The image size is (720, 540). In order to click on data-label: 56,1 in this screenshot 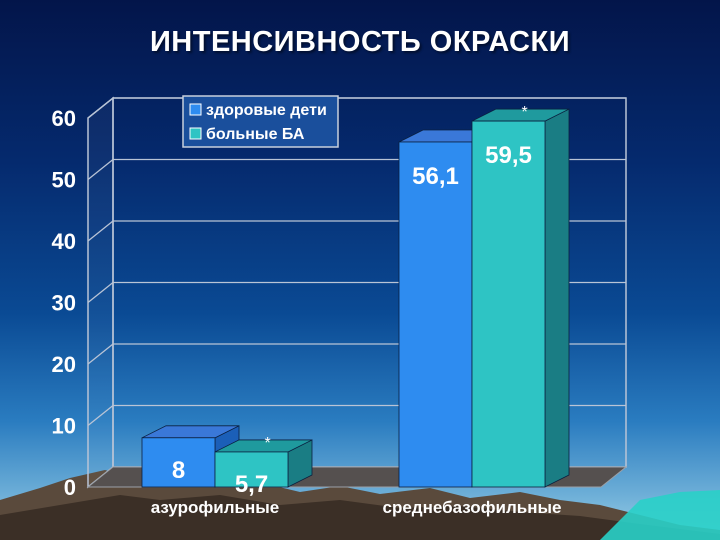, I will do `click(435, 176)`.